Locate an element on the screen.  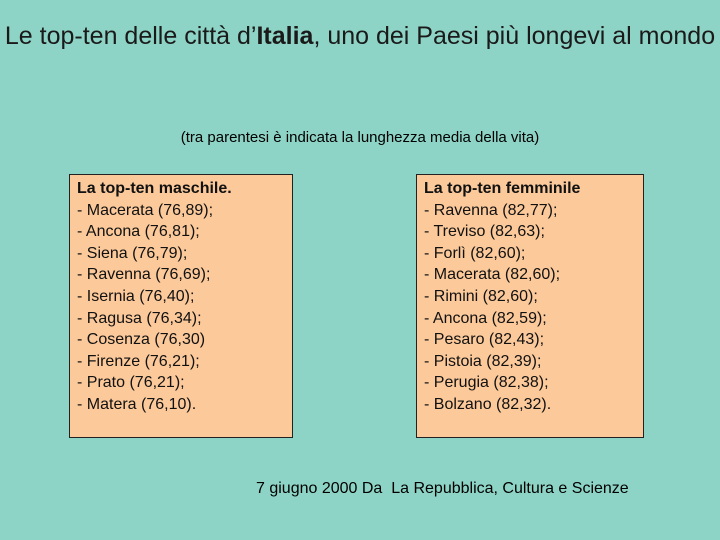
female-top-ten-heading: La top-ten femminile is located at coordinates (502, 188).